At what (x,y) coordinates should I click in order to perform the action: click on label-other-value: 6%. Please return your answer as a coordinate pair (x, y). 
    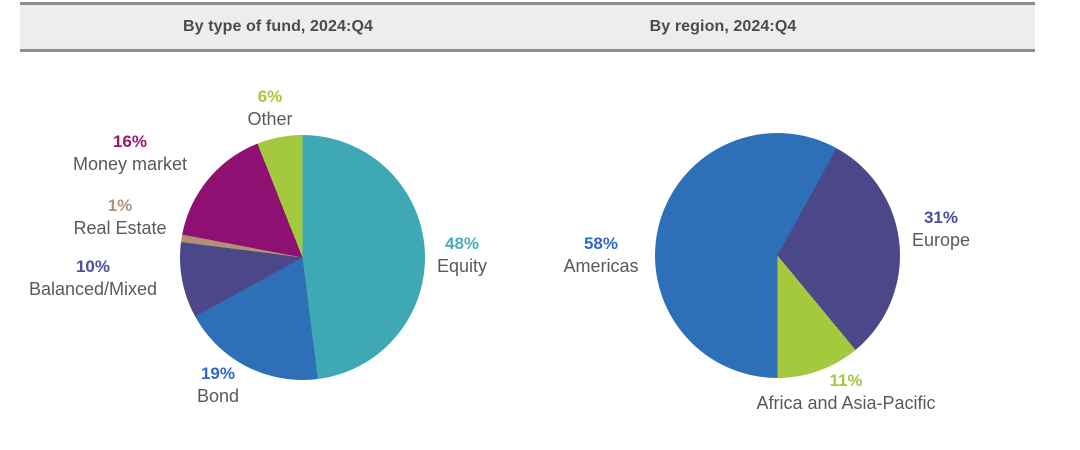
    Looking at the image, I should click on (270, 96).